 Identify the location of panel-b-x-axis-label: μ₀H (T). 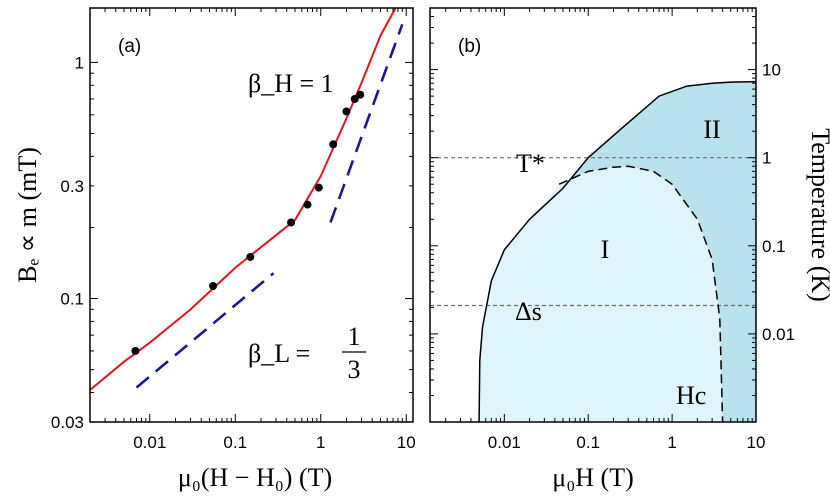
(592, 477).